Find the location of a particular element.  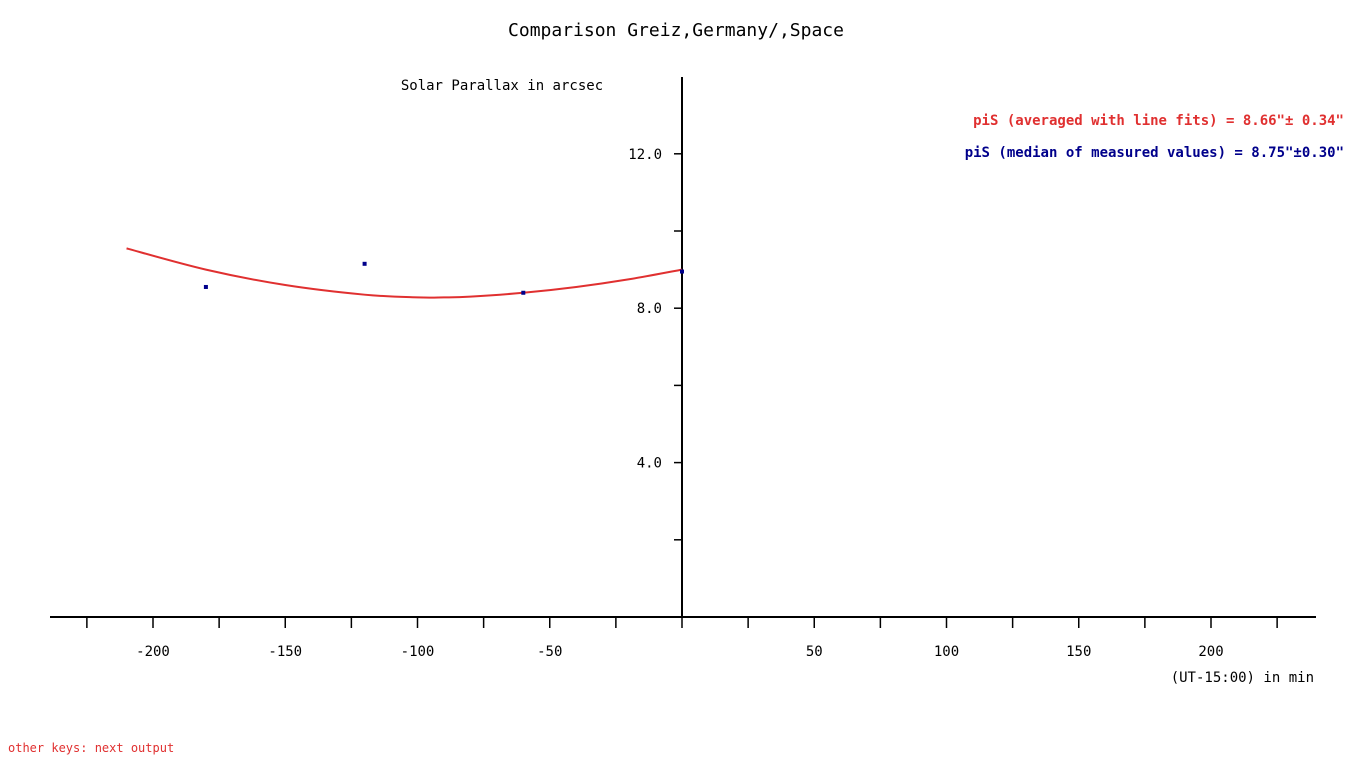

x-tick-label: -150 is located at coordinates (285, 652).